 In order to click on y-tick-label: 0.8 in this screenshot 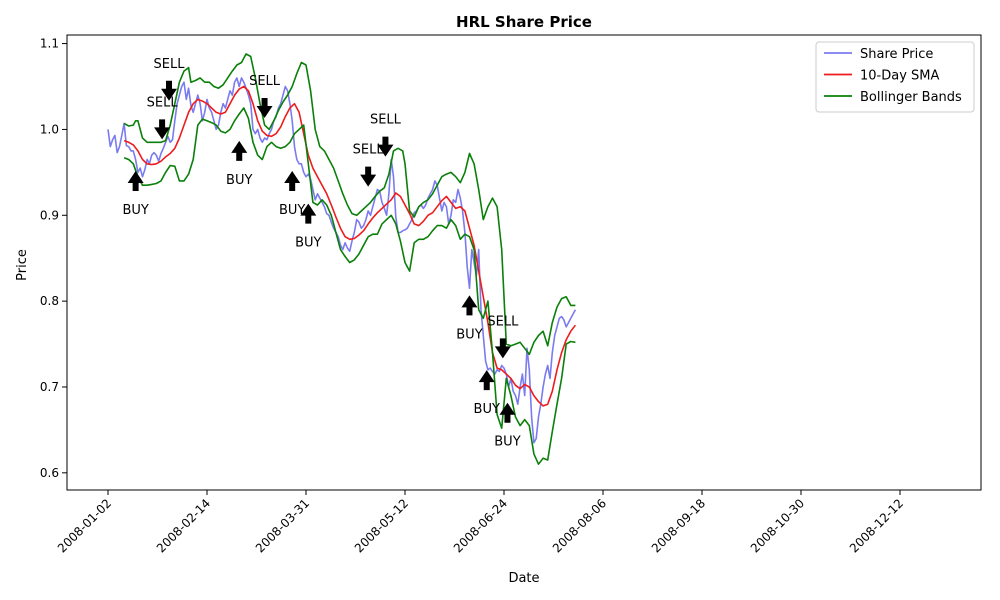, I will do `click(49, 301)`.